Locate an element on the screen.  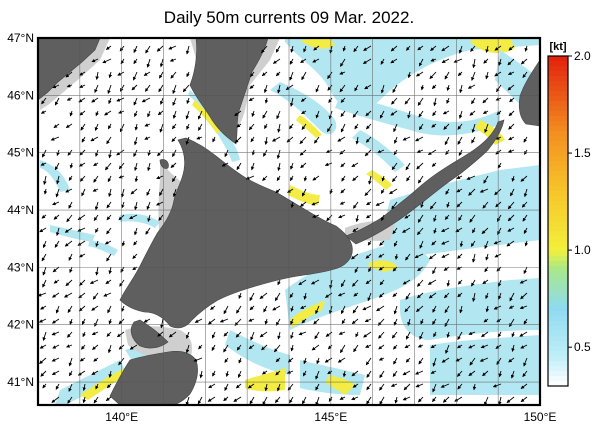
latitude-label: 43°N is located at coordinates (20, 267).